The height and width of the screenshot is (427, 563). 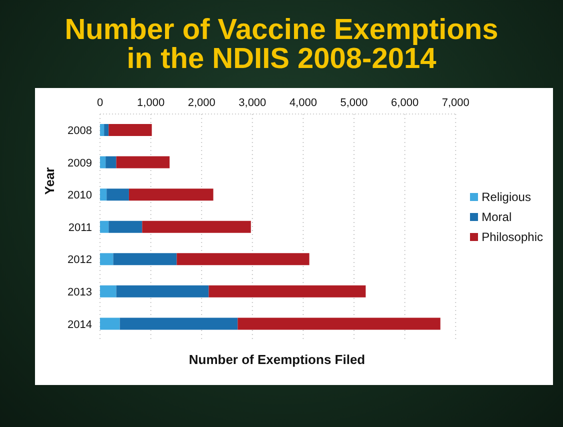 What do you see at coordinates (80, 260) in the screenshot?
I see `y-tick-label: 2012` at bounding box center [80, 260].